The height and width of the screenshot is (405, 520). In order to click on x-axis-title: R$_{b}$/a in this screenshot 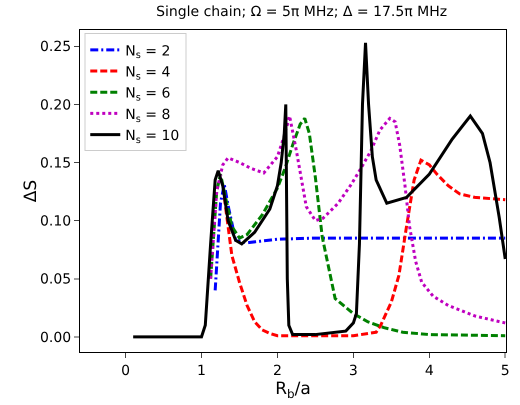, I will do `click(293, 390)`.